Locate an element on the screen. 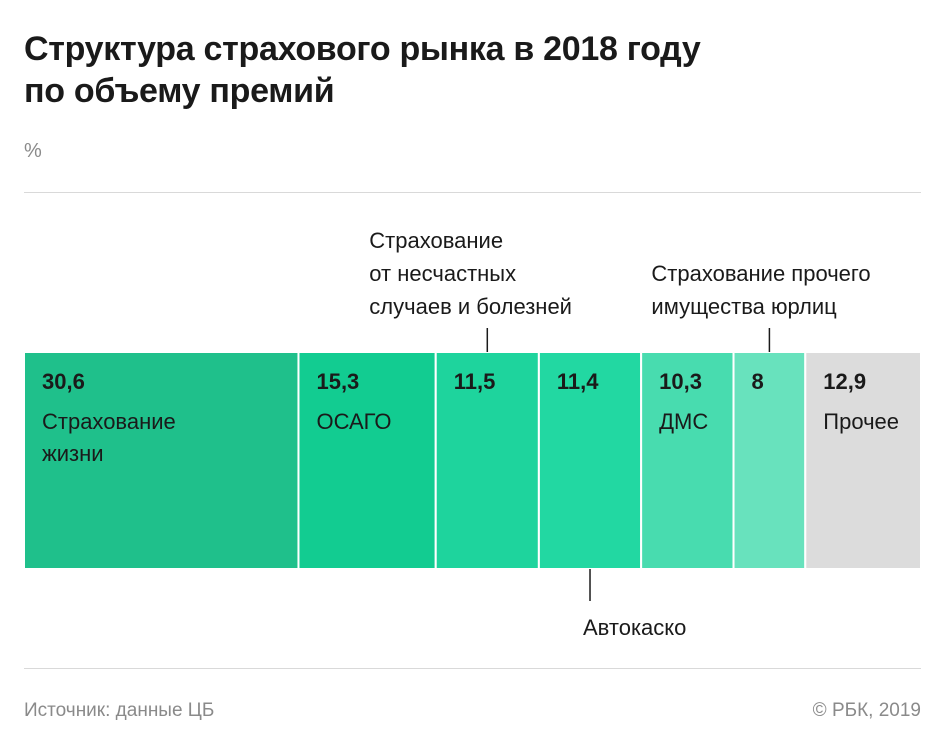  segment-category-label: Страхование is located at coordinates (109, 421).